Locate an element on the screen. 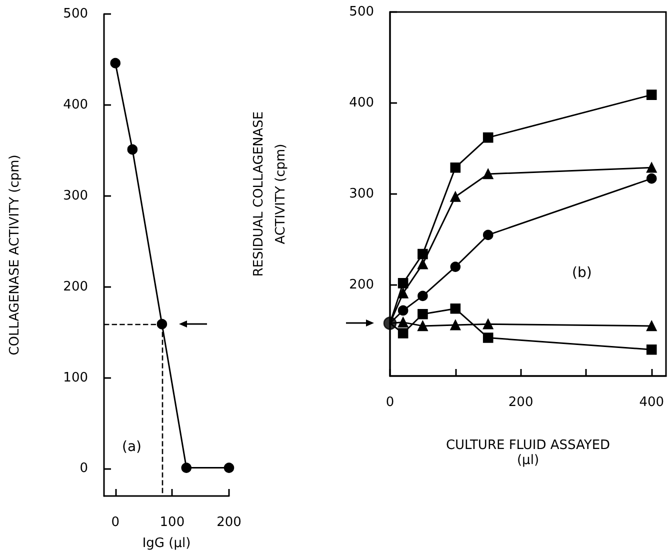 This screenshot has height=559, width=670. y-tick-label: 0 is located at coordinates (84, 468).